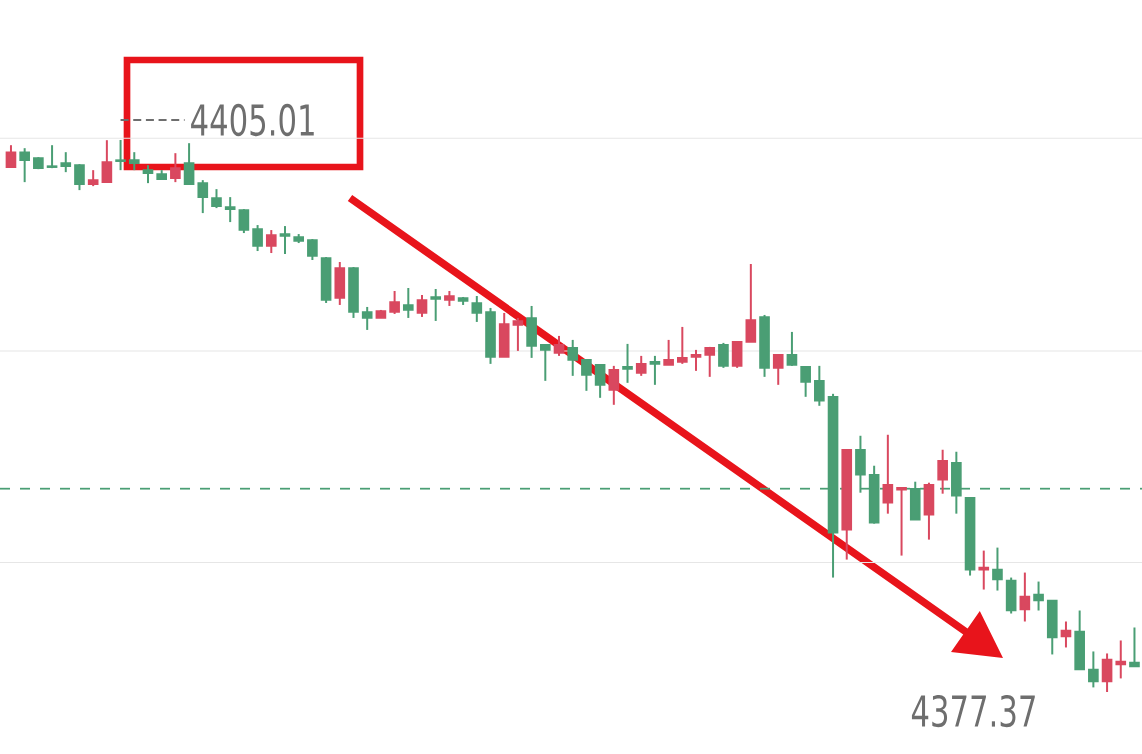 The width and height of the screenshot is (1142, 754). What do you see at coordinates (973, 711) in the screenshot?
I see `text: 4377.37` at bounding box center [973, 711].